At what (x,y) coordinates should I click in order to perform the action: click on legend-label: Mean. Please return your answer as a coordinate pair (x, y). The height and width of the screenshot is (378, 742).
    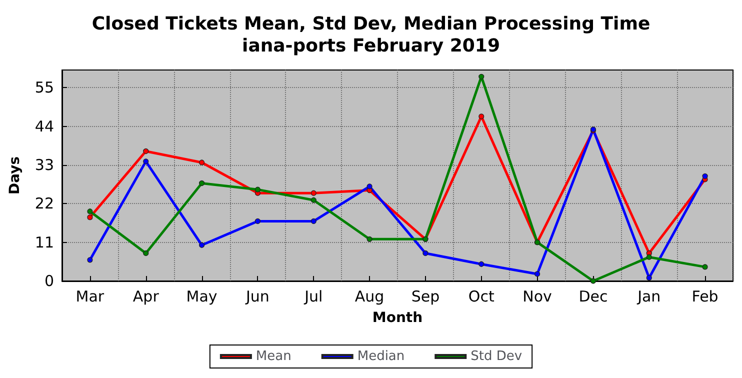
    Looking at the image, I should click on (274, 356).